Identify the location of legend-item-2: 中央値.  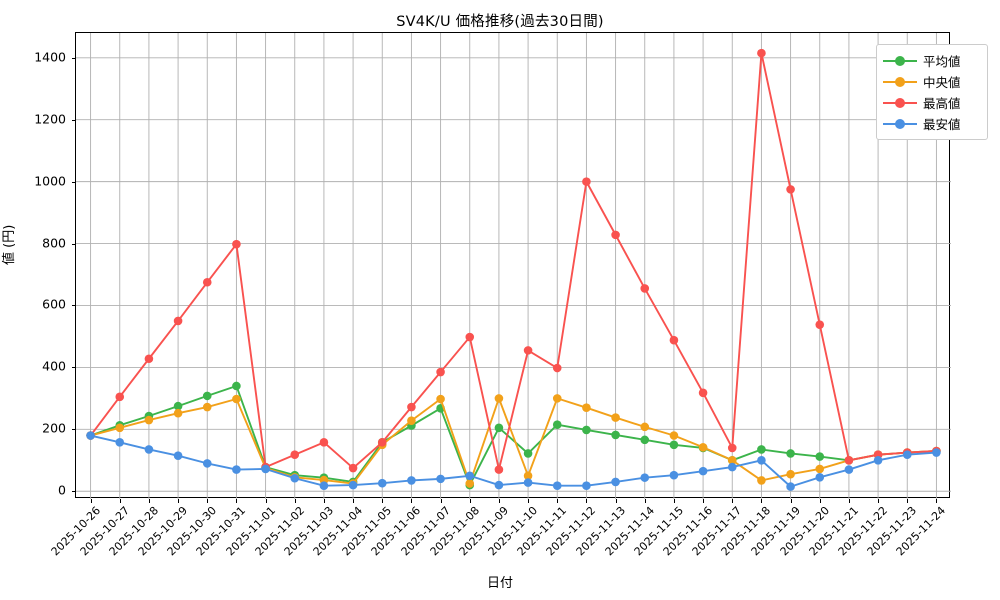
(932, 81).